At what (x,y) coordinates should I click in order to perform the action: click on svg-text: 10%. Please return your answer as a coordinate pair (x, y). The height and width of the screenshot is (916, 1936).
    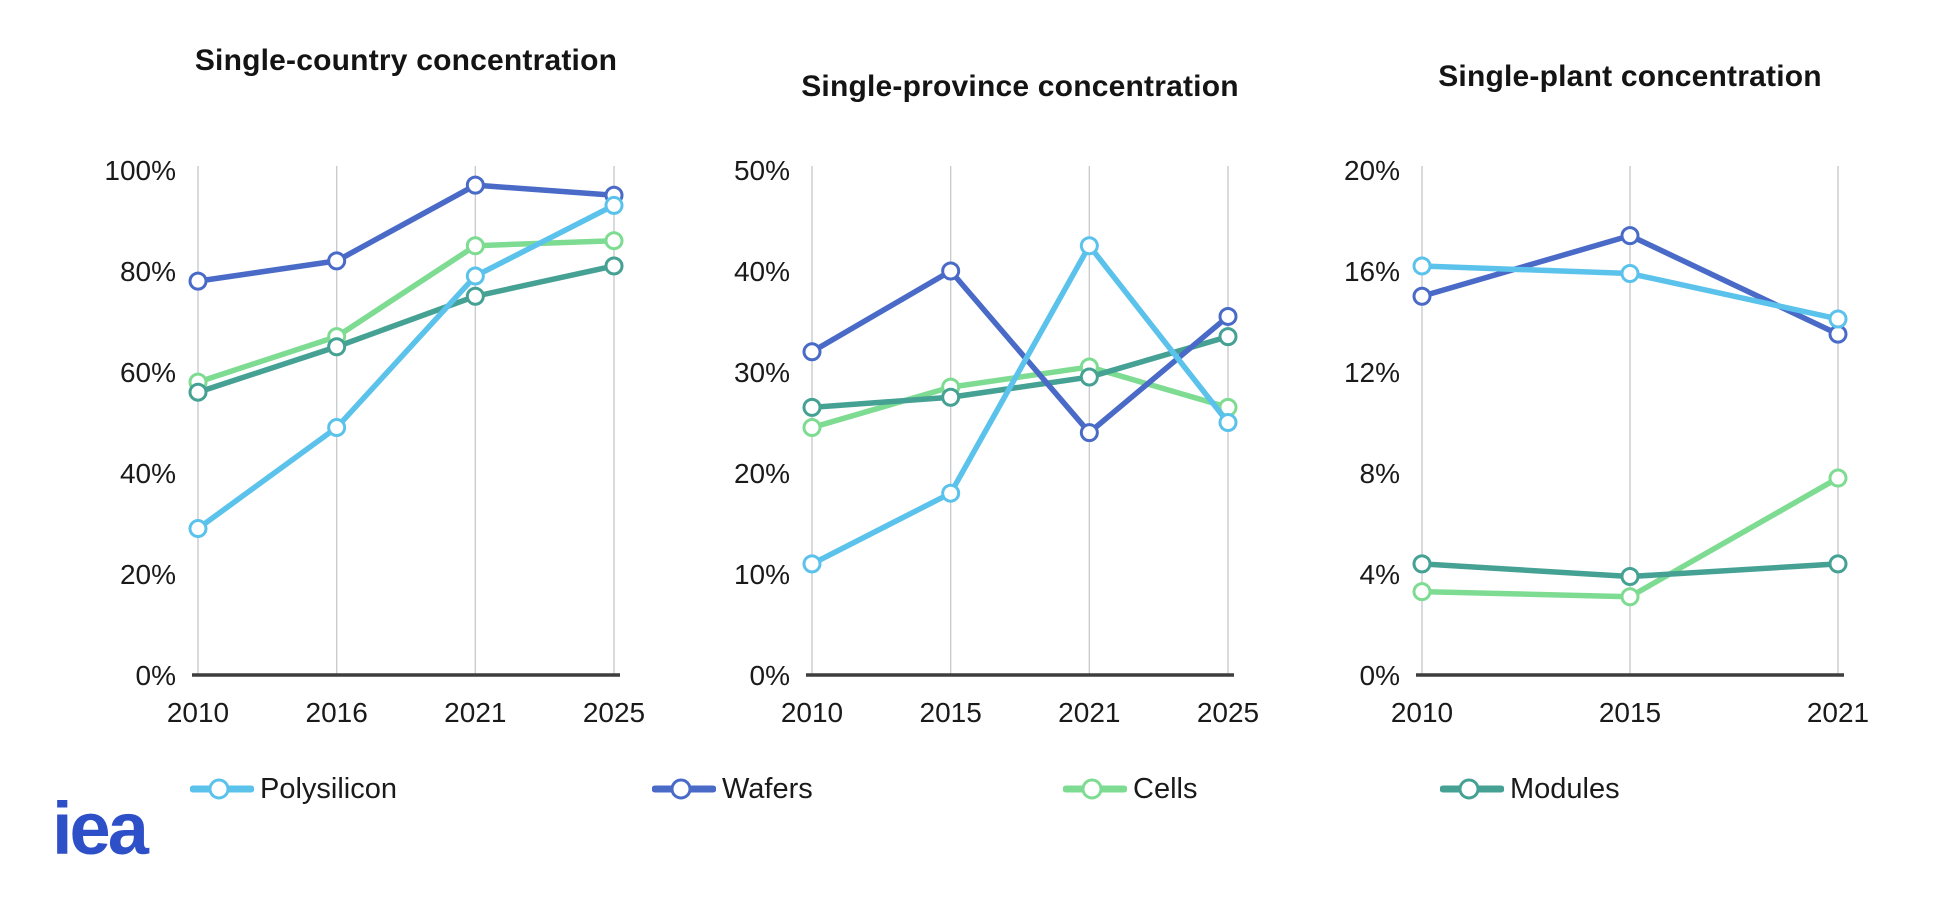
    Looking at the image, I should click on (762, 574).